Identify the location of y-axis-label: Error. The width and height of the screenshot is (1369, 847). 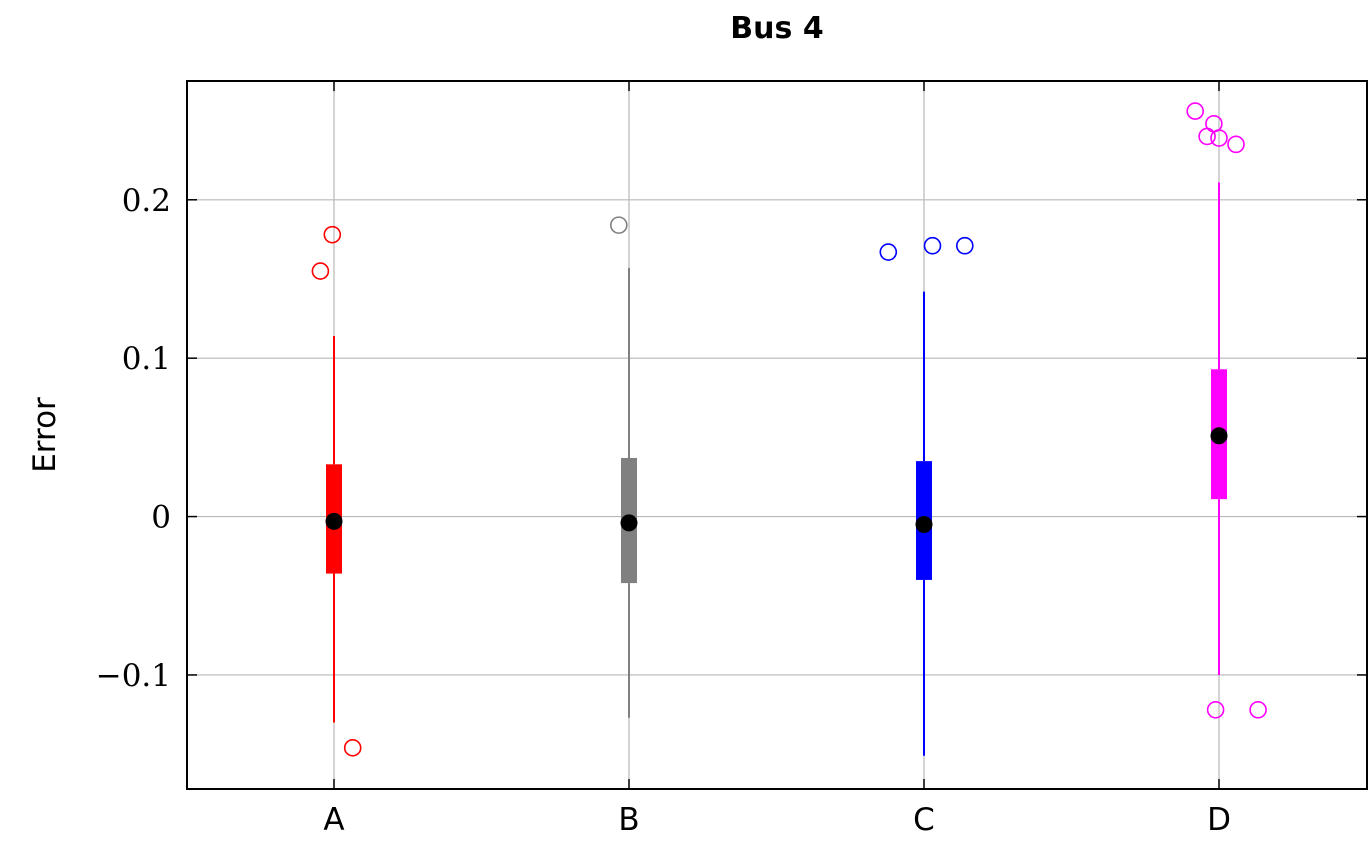
(45, 435).